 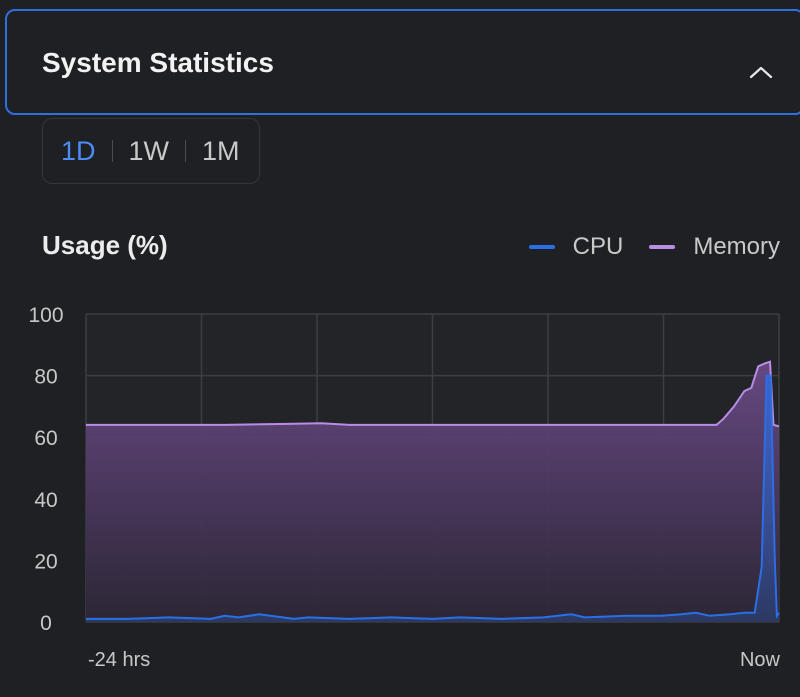 What do you see at coordinates (433, 394) in the screenshot?
I see `memory-line` at bounding box center [433, 394].